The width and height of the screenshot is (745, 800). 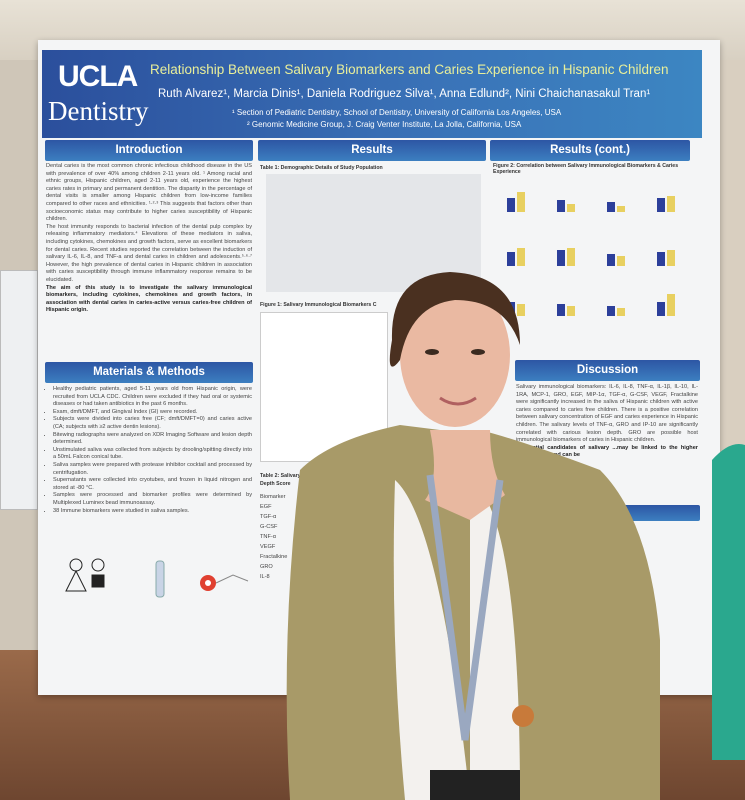 What do you see at coordinates (265, 577) in the screenshot?
I see `table-cell: IL-8` at bounding box center [265, 577].